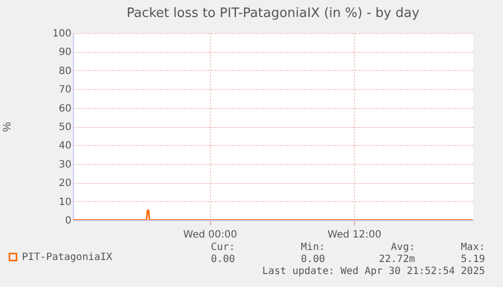 The image size is (503, 287). Describe the element at coordinates (373, 271) in the screenshot. I see `text: Last update: Wed Apr 30 21:52:54 2025` at that location.